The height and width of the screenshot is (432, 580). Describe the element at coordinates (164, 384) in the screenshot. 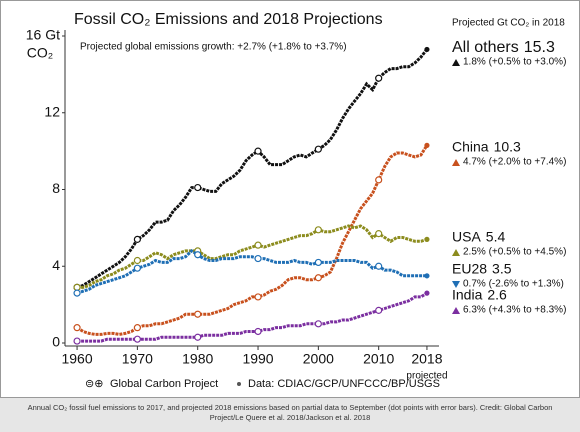

I see `footer-source: Global Carbon Project` at that location.